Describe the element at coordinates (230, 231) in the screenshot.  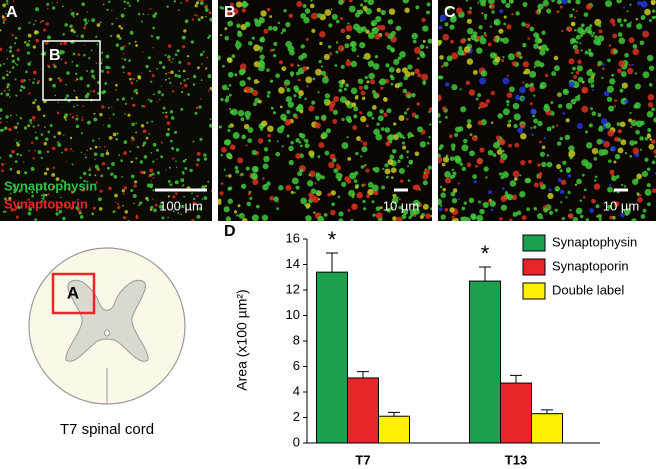
I see `panel-label: D` at that location.